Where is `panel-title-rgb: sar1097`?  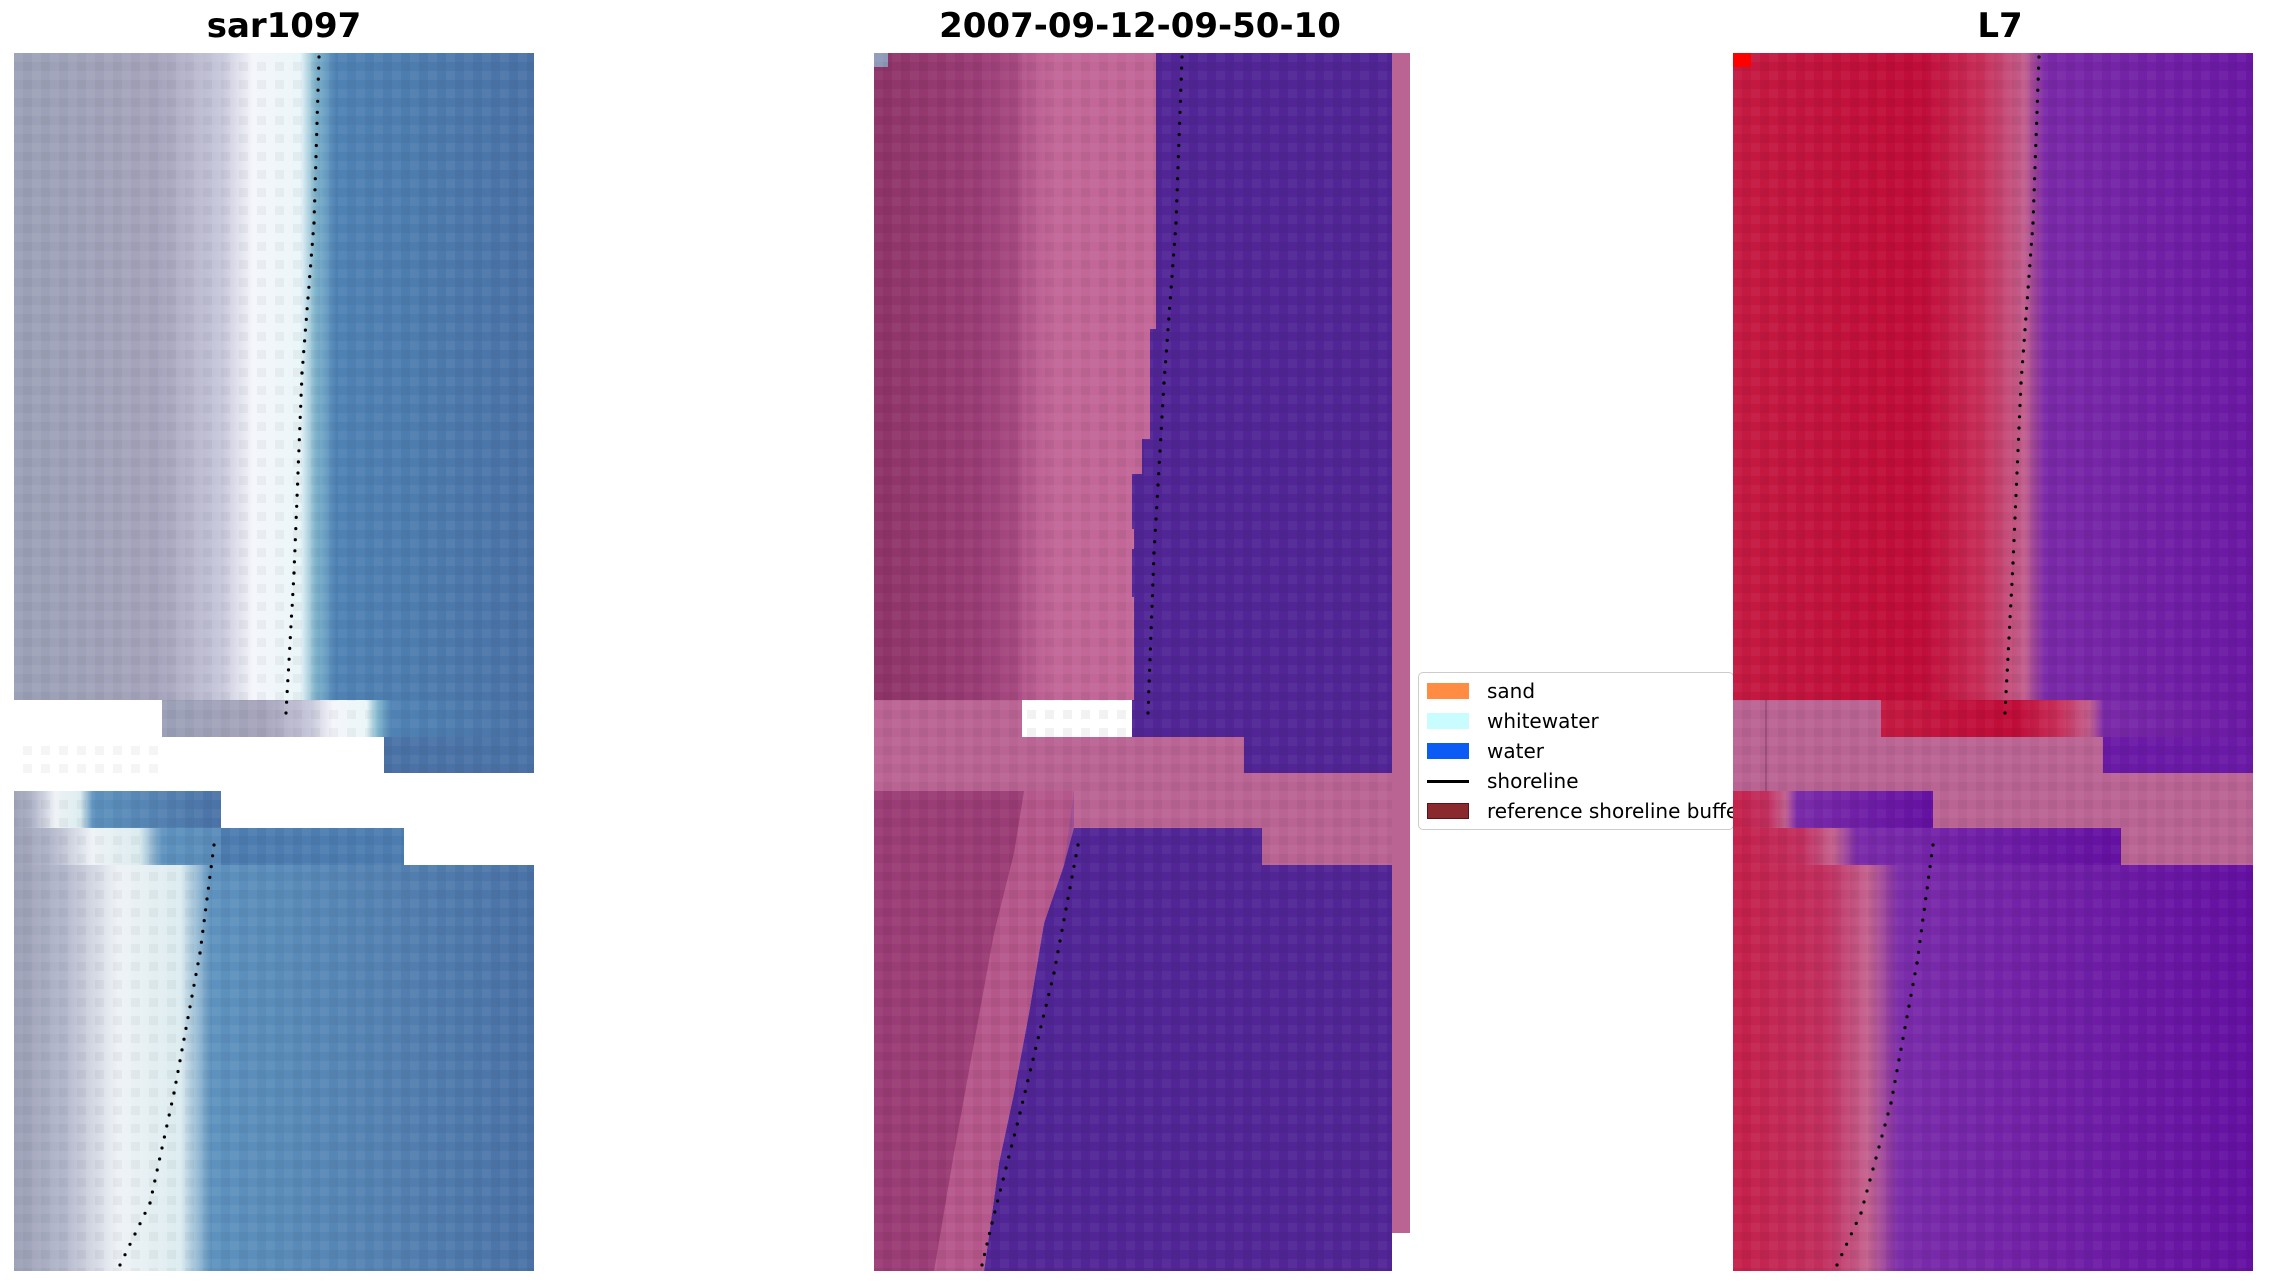
panel-title-rgb: sar1097 is located at coordinates (284, 26).